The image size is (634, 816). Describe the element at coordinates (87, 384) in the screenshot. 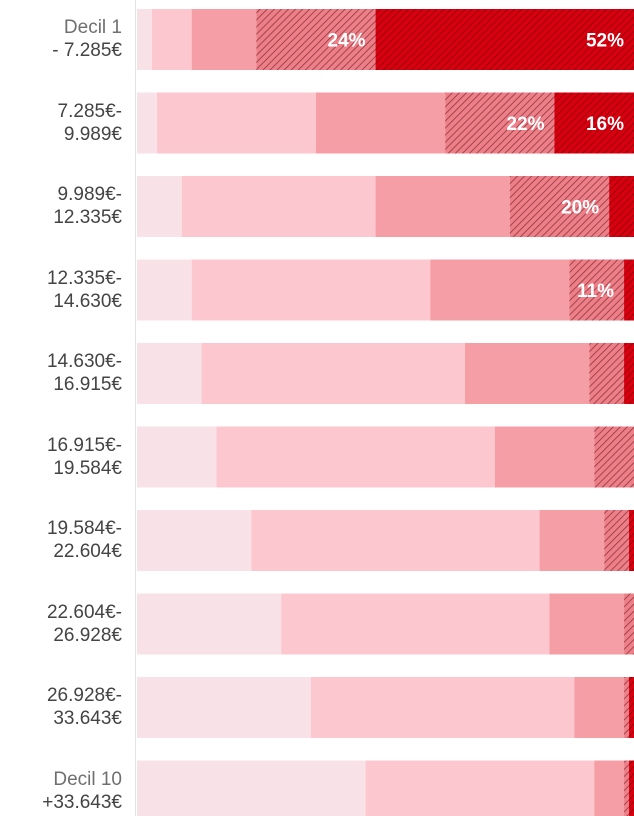

I see `category-label-line-2: 16.915€` at that location.